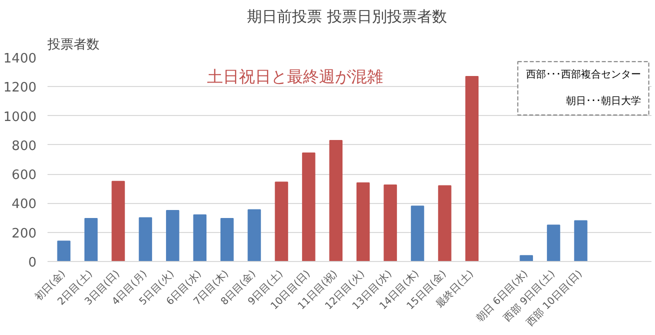 The width and height of the screenshot is (655, 335). Describe the element at coordinates (24, 234) in the screenshot. I see `y-tick-label: 200` at that location.